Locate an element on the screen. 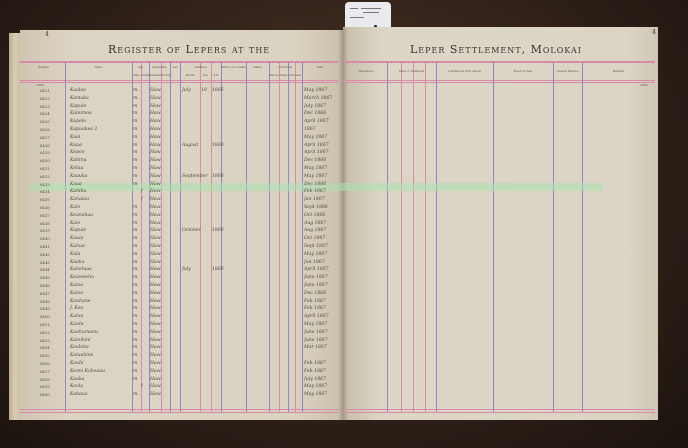 The height and width of the screenshot is (448, 688). row-number: 6427 is located at coordinates (45, 137).